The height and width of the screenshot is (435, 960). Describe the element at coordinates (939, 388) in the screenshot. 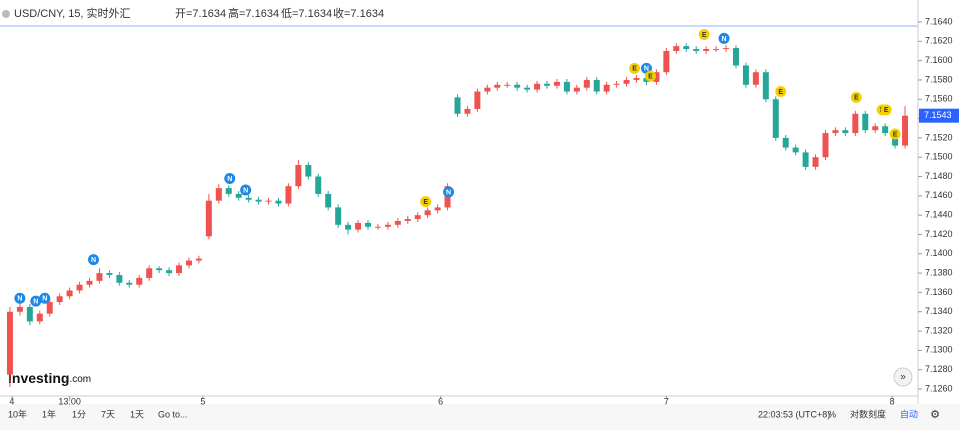

I see `y-tick-label: 7.1260` at that location.